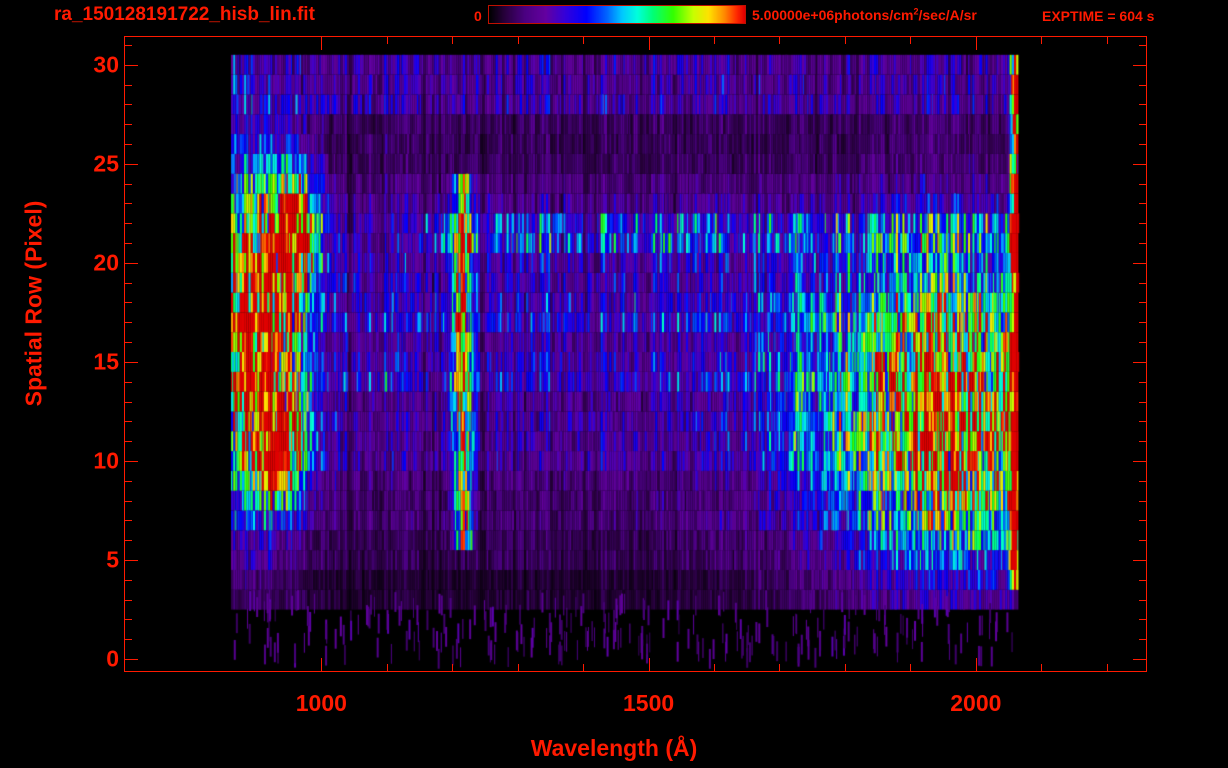 This screenshot has height=768, width=1228. What do you see at coordinates (106, 460) in the screenshot?
I see `y-tick-label: 10` at bounding box center [106, 460].